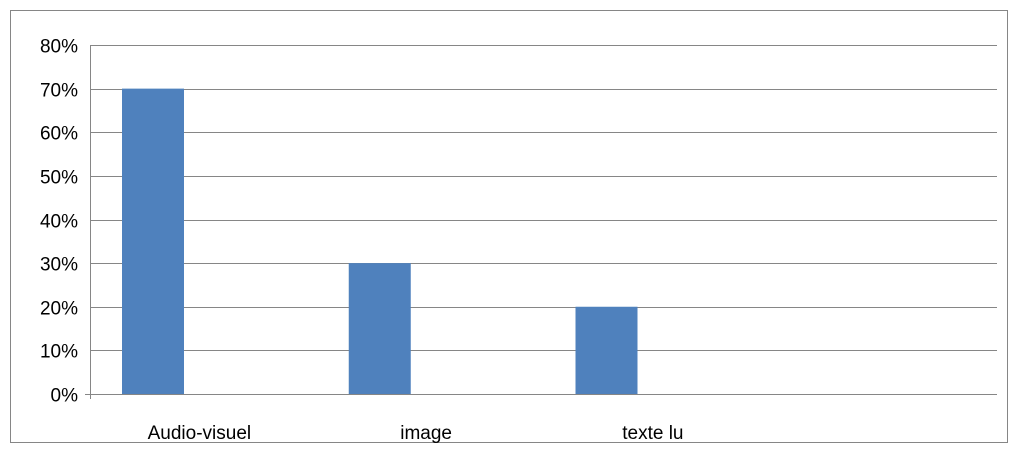 This screenshot has height=458, width=1013. I want to click on y-axis-tick-labels: 0% 10% 20% 30% 40% 50% 60% 70% 80%, so click(59, 222).